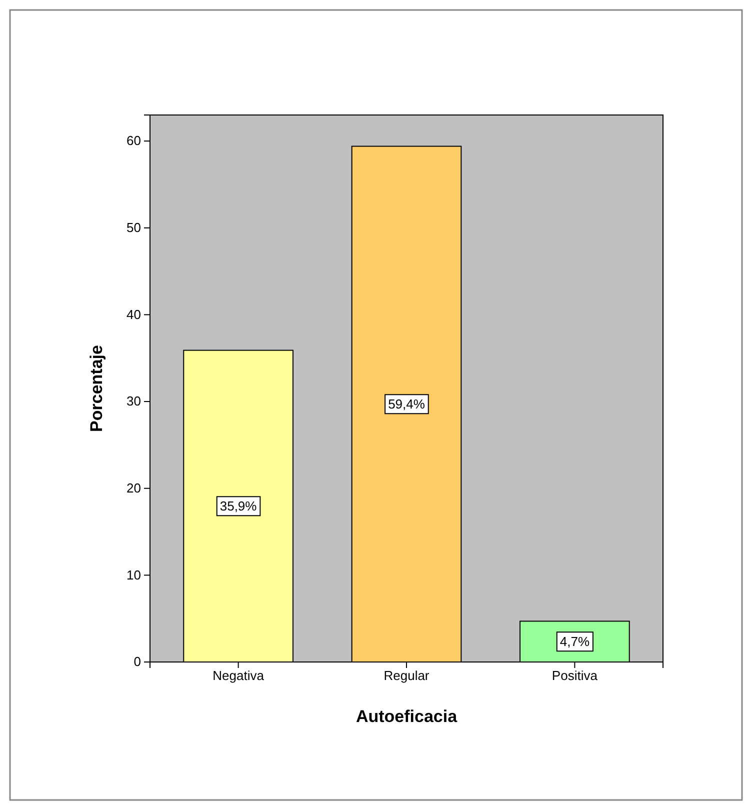 The height and width of the screenshot is (812, 753). Describe the element at coordinates (575, 642) in the screenshot. I see `data-label: 4,7%` at that location.